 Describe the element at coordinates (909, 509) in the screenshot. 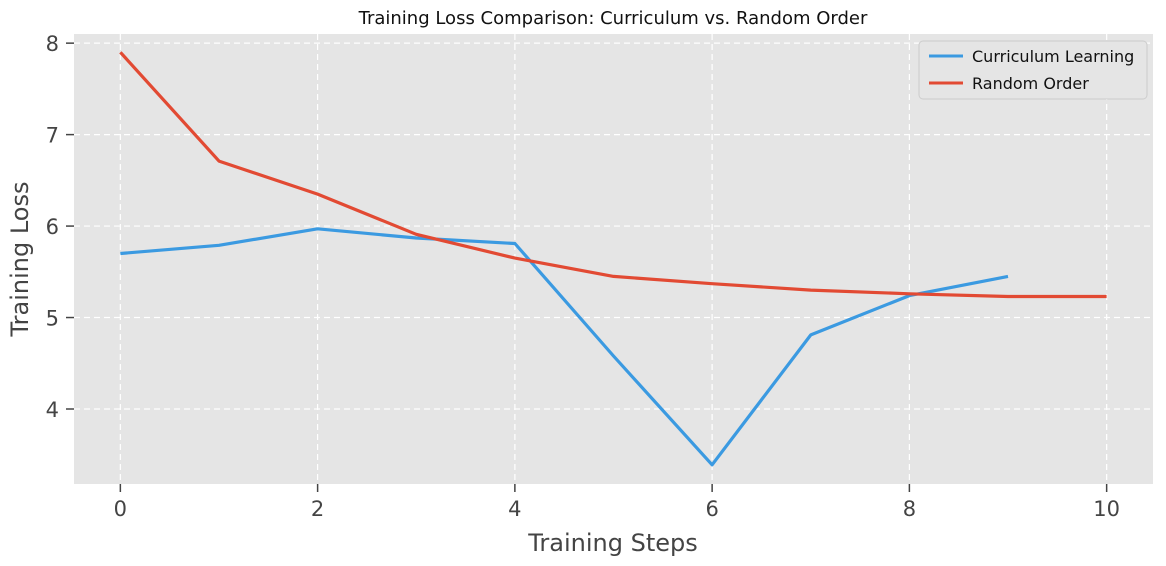

I see `x-tick-label: 8` at that location.